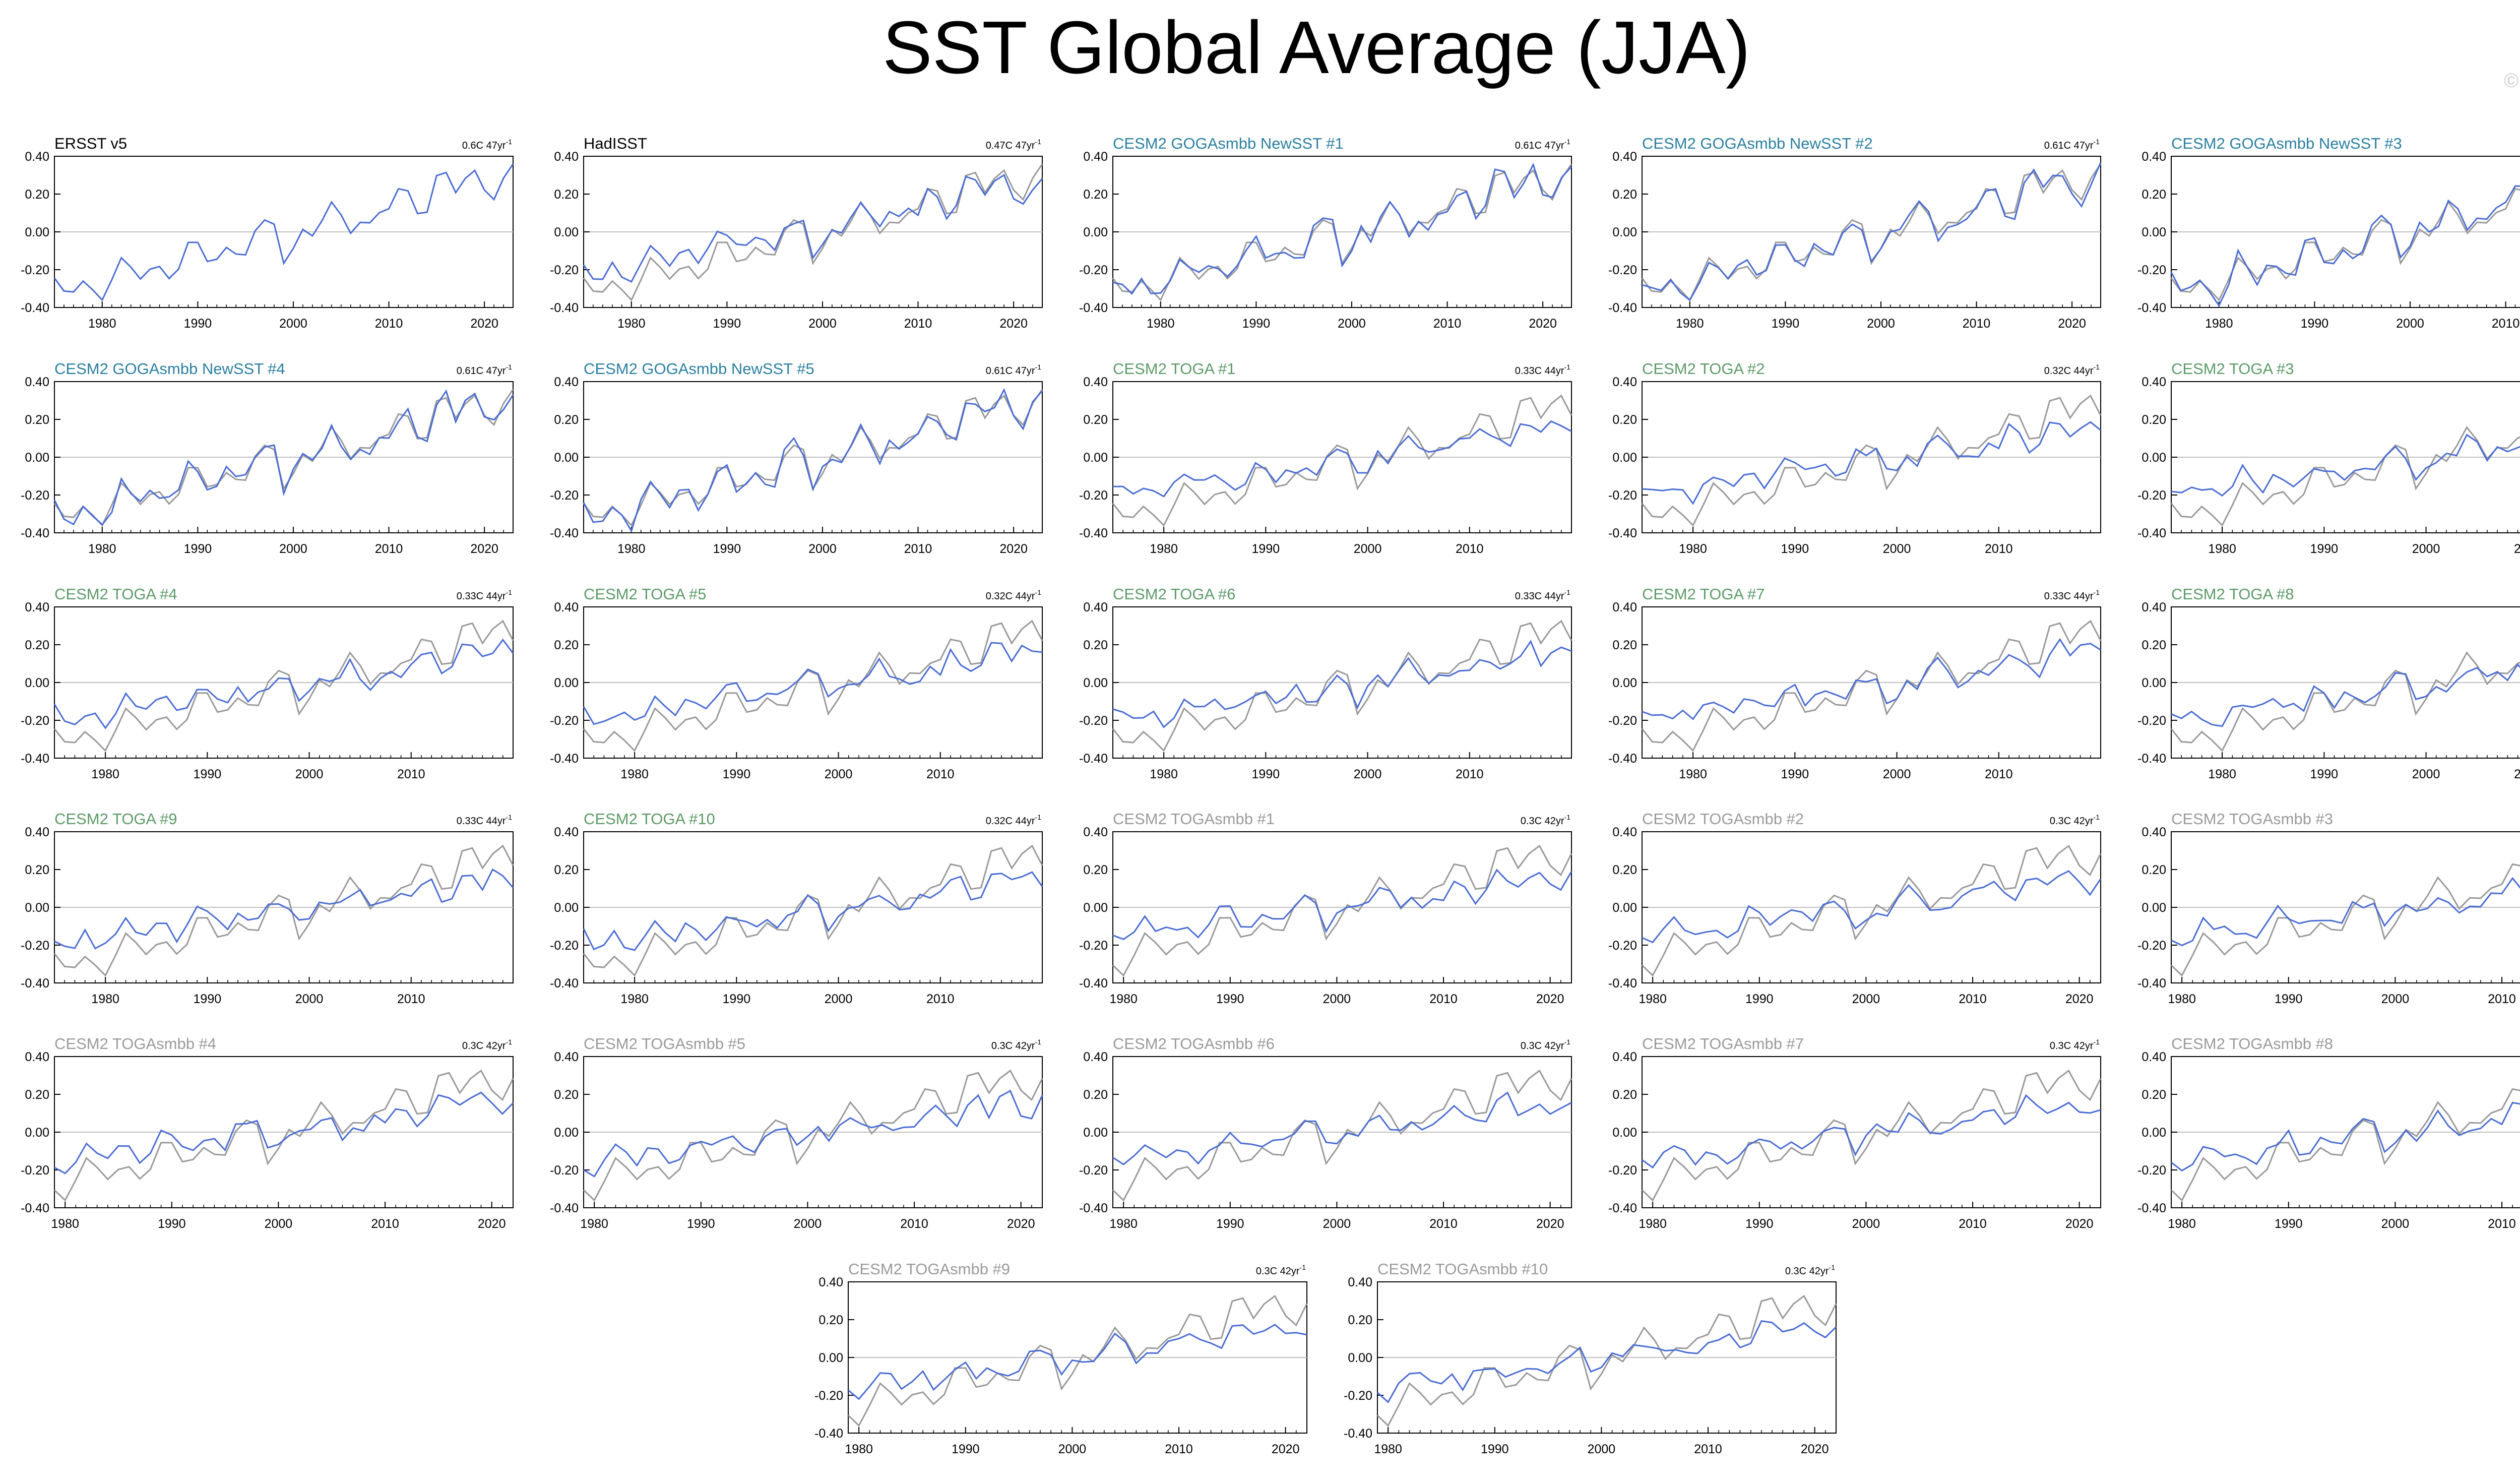 Image resolution: width=2520 pixels, height=1484 pixels. Describe the element at coordinates (91, 143) in the screenshot. I see `panel-title: ERSST v5` at that location.